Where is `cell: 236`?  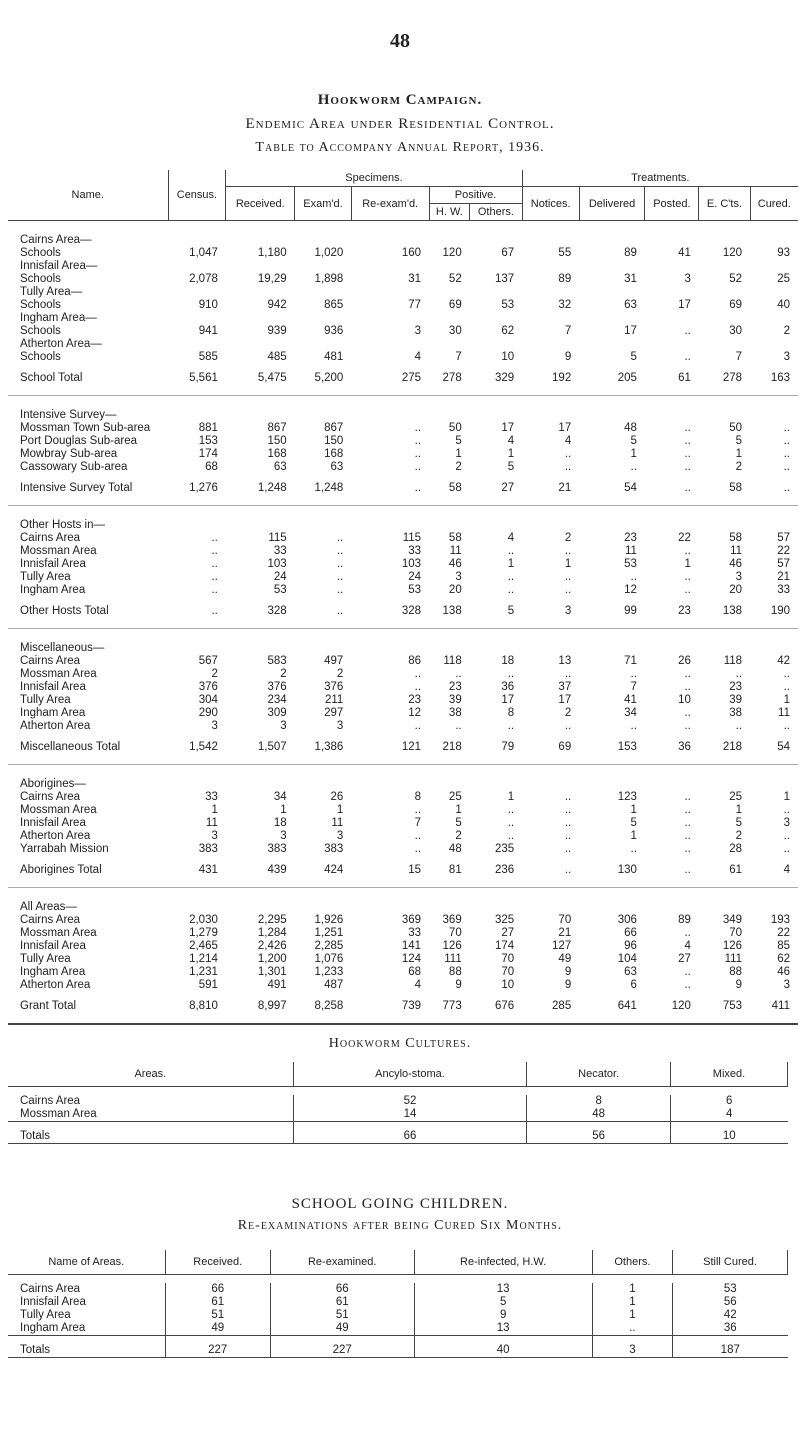
cell: 236 is located at coordinates (496, 872).